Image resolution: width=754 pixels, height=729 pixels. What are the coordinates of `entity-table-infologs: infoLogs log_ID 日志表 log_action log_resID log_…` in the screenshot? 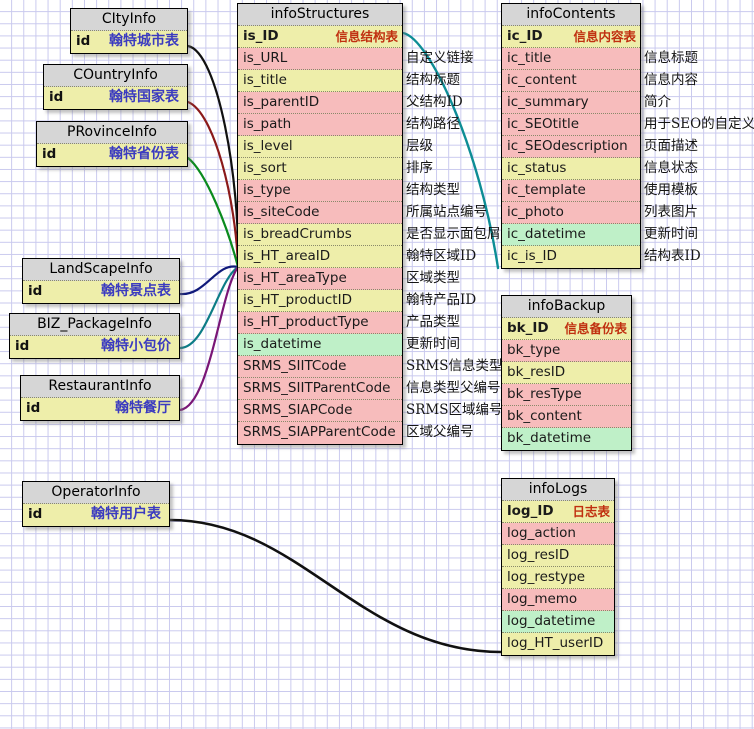 It's located at (558, 567).